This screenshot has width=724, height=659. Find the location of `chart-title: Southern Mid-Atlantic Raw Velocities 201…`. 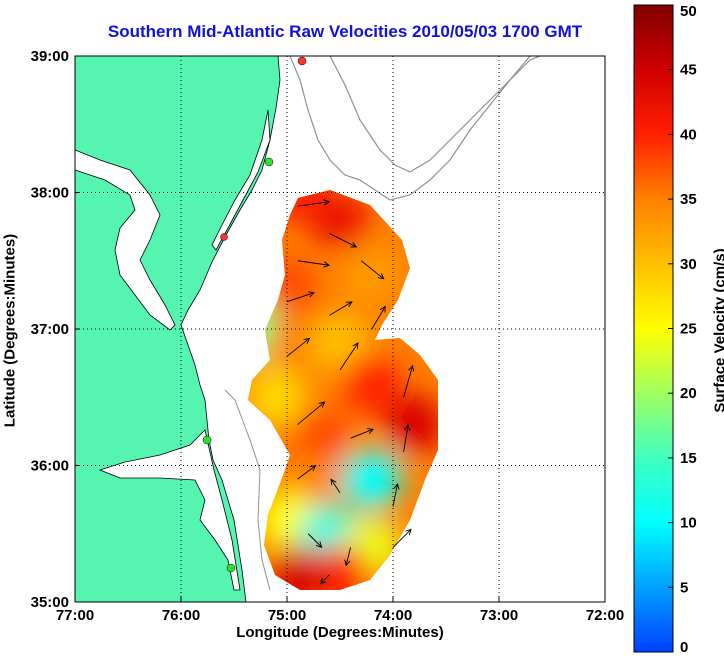

chart-title: Southern Mid-Atlantic Raw Velocities 201… is located at coordinates (345, 31).